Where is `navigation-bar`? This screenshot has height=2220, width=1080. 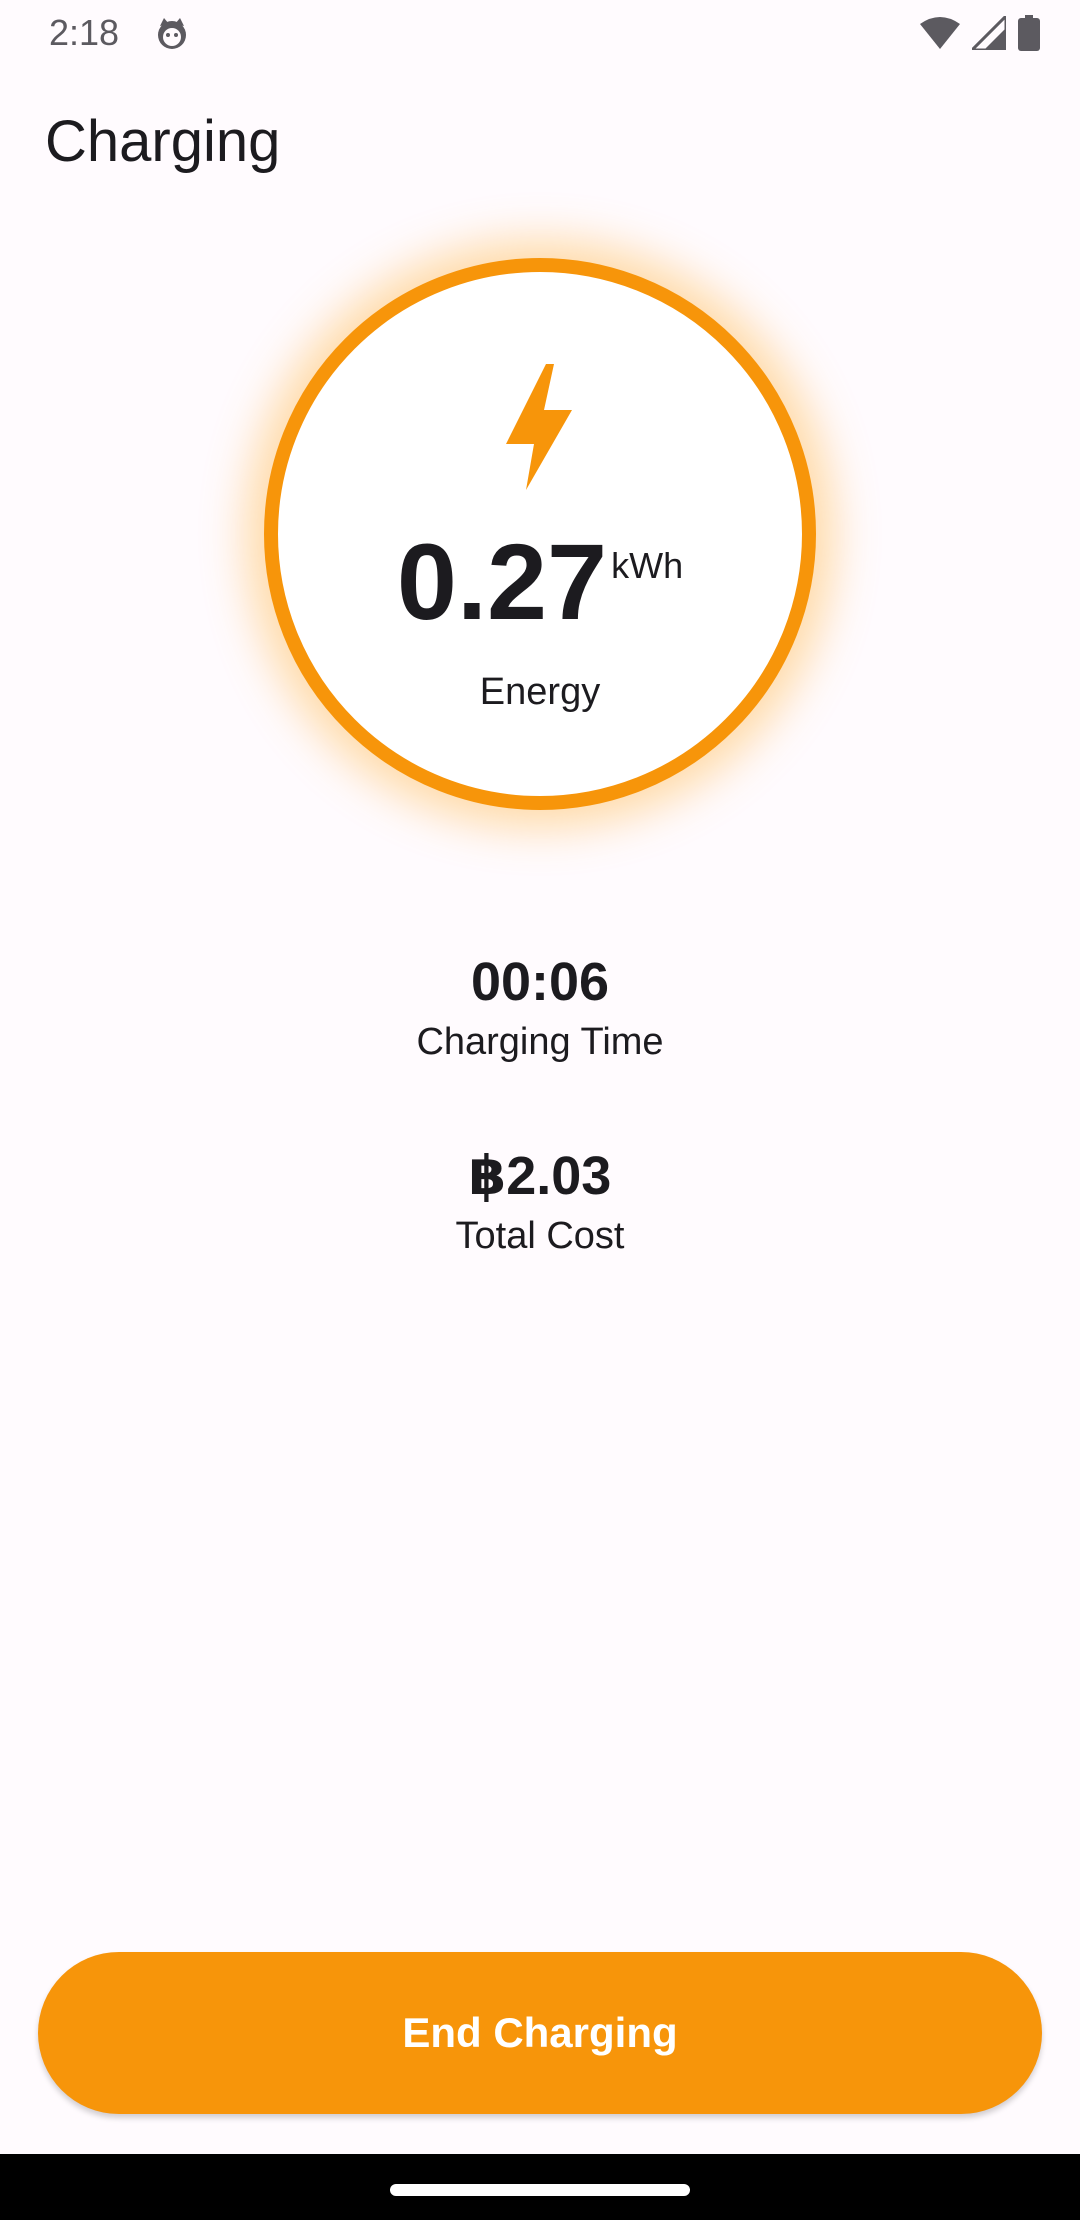 navigation-bar is located at coordinates (540, 2187).